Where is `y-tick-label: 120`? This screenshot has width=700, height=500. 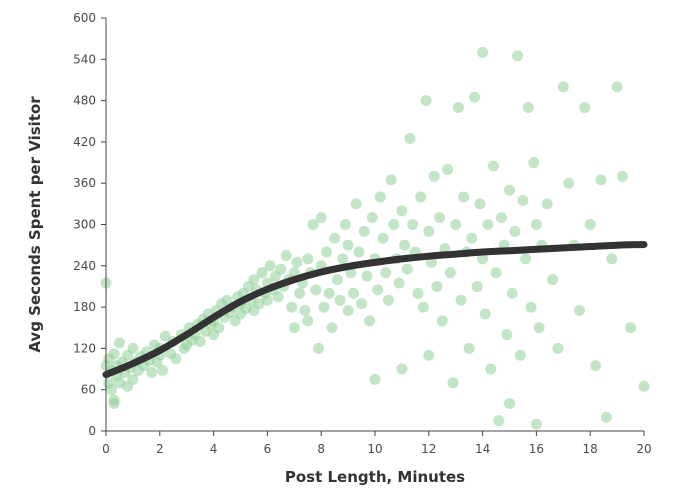 y-tick-label: 120 is located at coordinates (84, 348).